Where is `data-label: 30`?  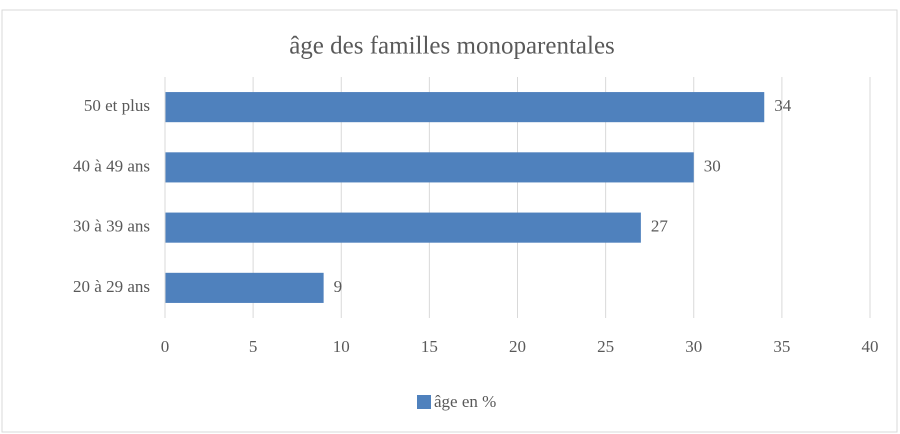 data-label: 30 is located at coordinates (712, 165).